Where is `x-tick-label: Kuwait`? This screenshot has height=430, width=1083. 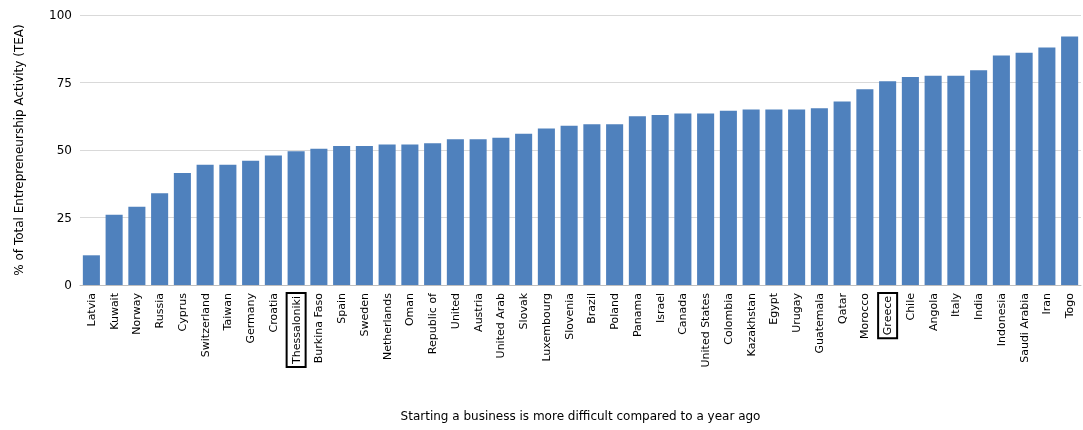
x-tick-label: Kuwait is located at coordinates (114, 311).